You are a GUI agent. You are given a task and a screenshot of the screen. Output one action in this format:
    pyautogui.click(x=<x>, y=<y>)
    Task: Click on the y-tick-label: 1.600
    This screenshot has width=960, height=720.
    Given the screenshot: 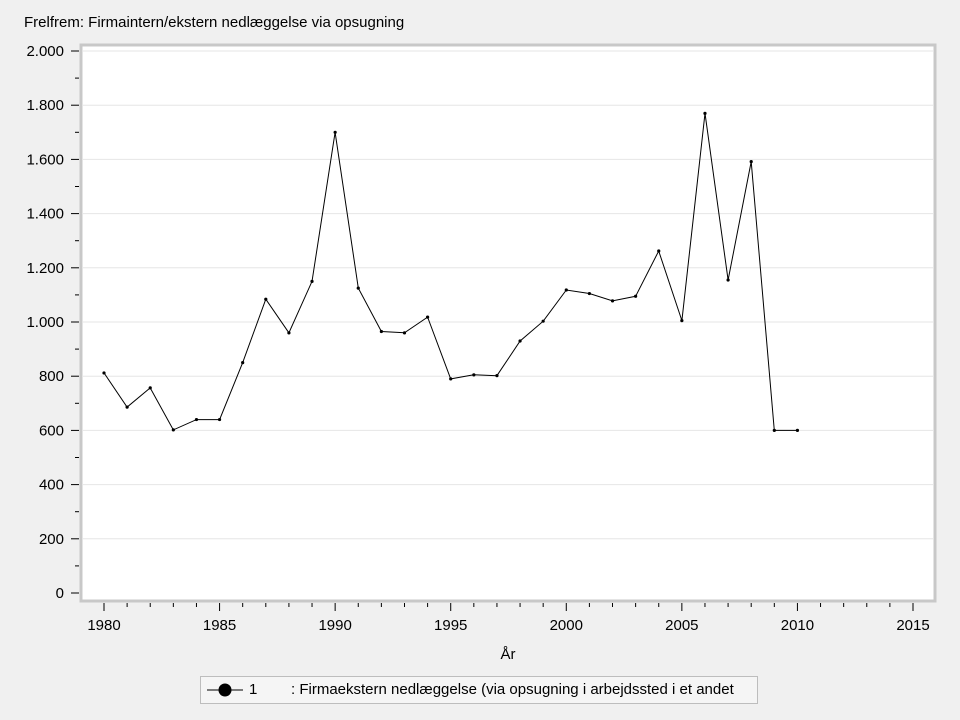 What is the action you would take?
    pyautogui.click(x=45, y=159)
    